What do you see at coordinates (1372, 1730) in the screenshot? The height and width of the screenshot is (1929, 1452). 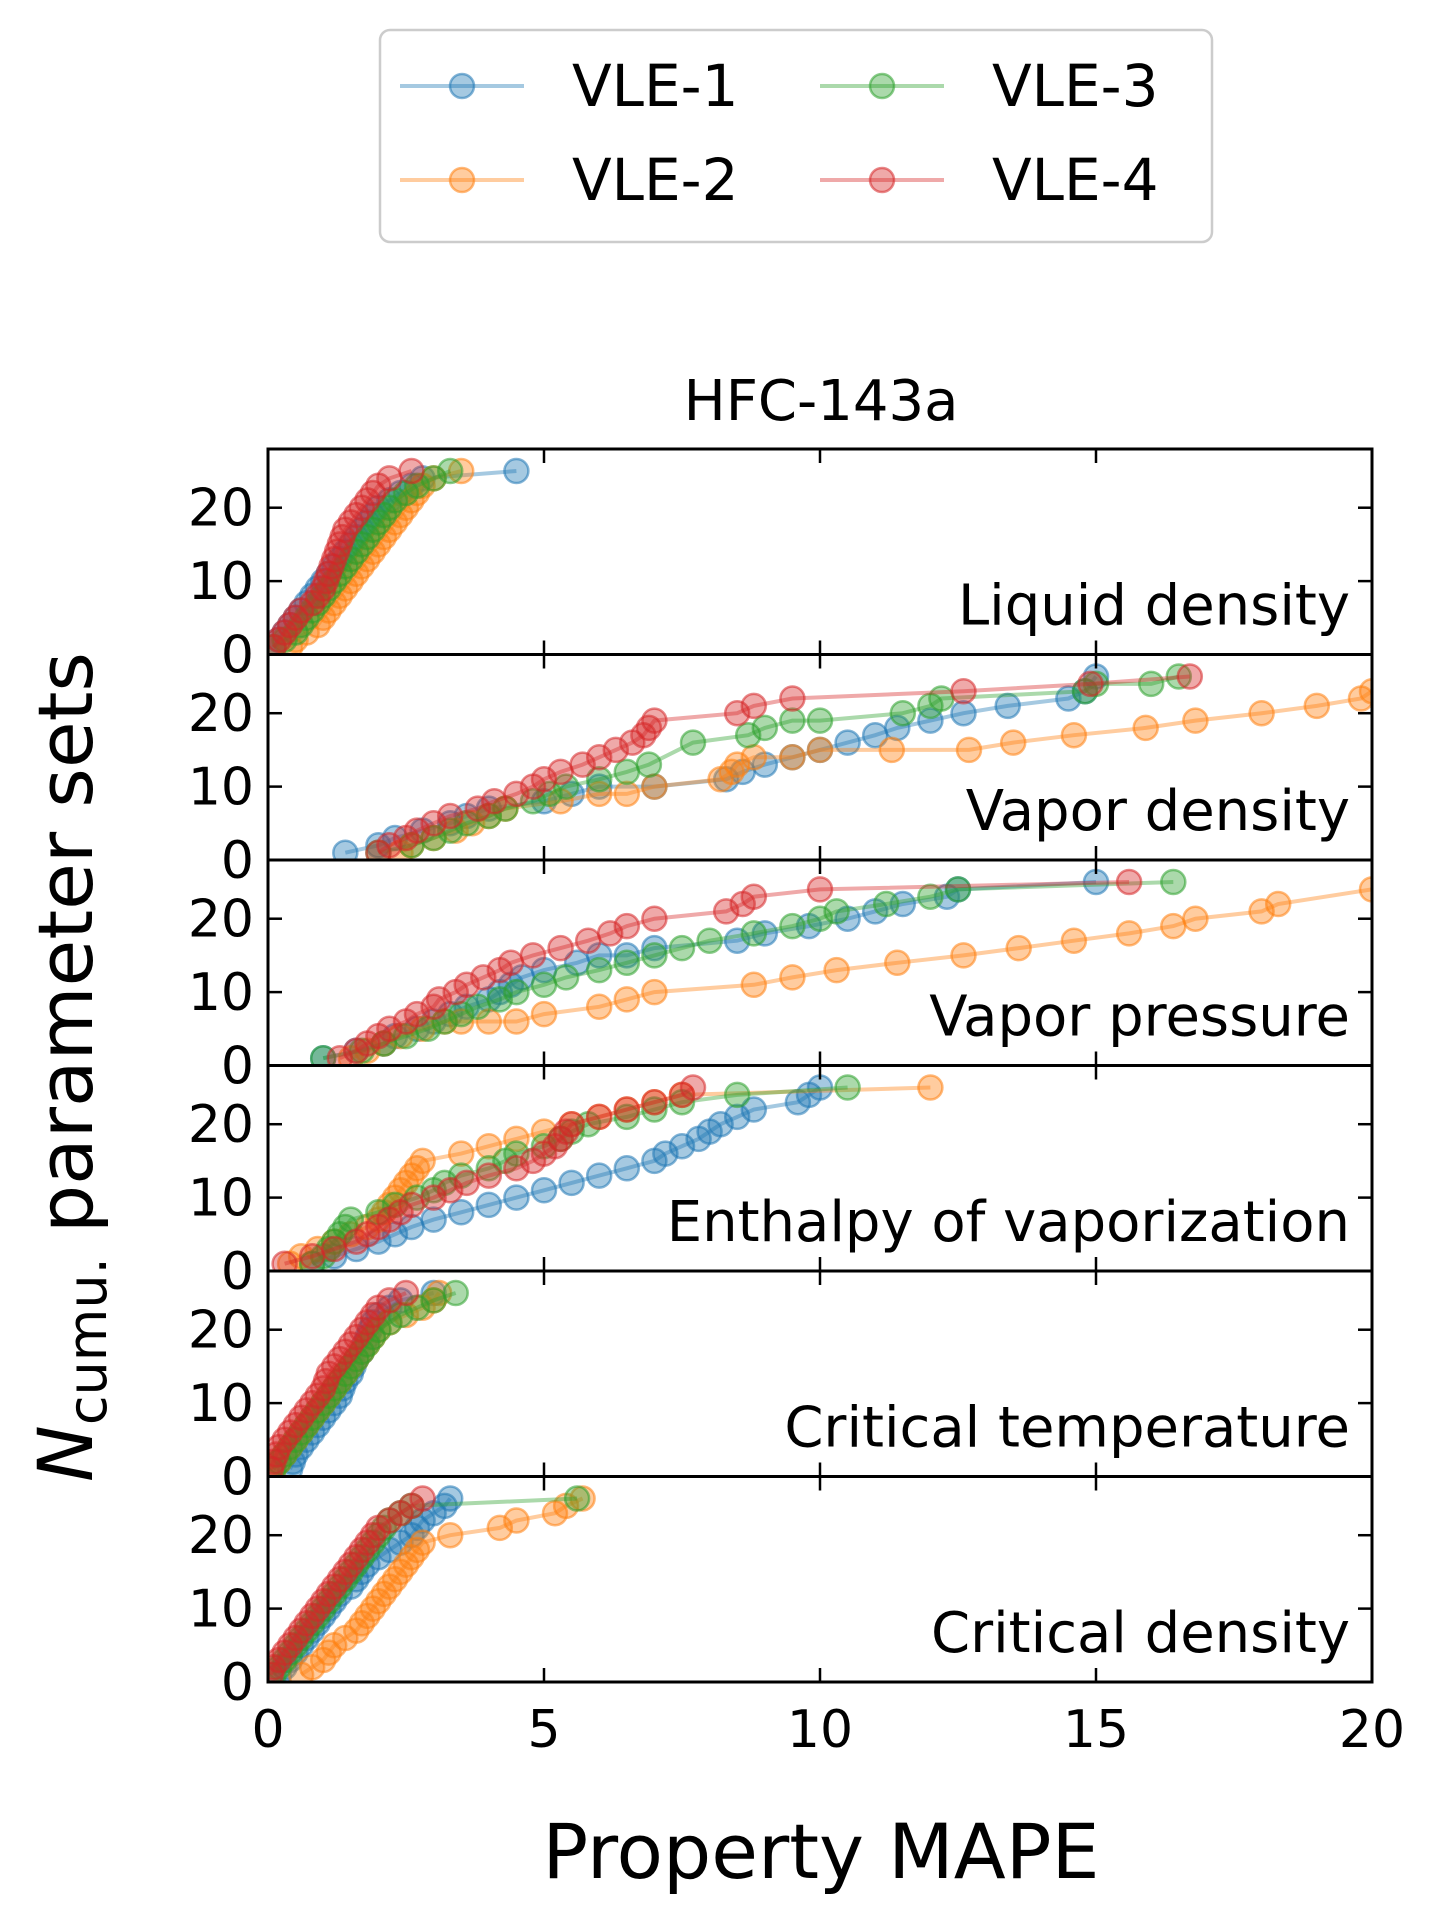 I see `x-tick-label: 20` at bounding box center [1372, 1730].